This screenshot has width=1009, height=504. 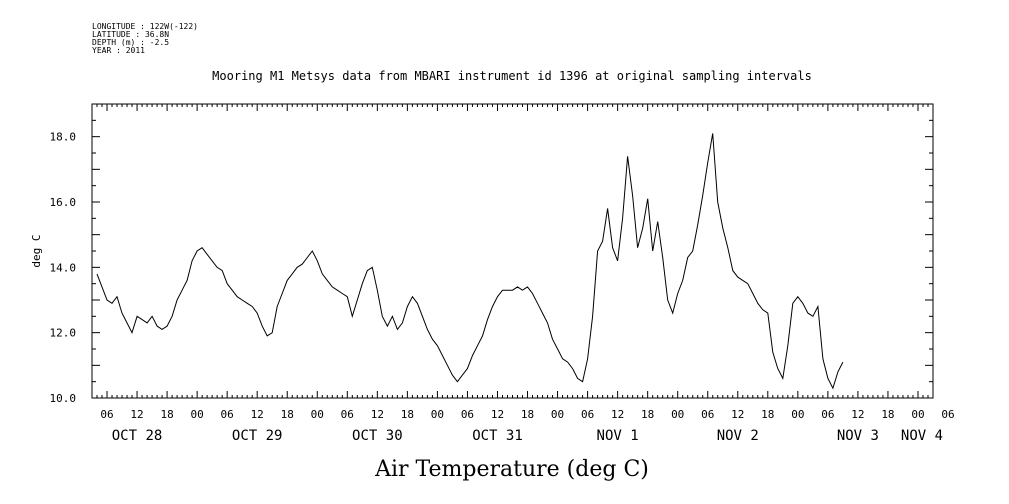 What do you see at coordinates (511, 469) in the screenshot?
I see `x-axis-label: Air Temperature (deg C)` at bounding box center [511, 469].